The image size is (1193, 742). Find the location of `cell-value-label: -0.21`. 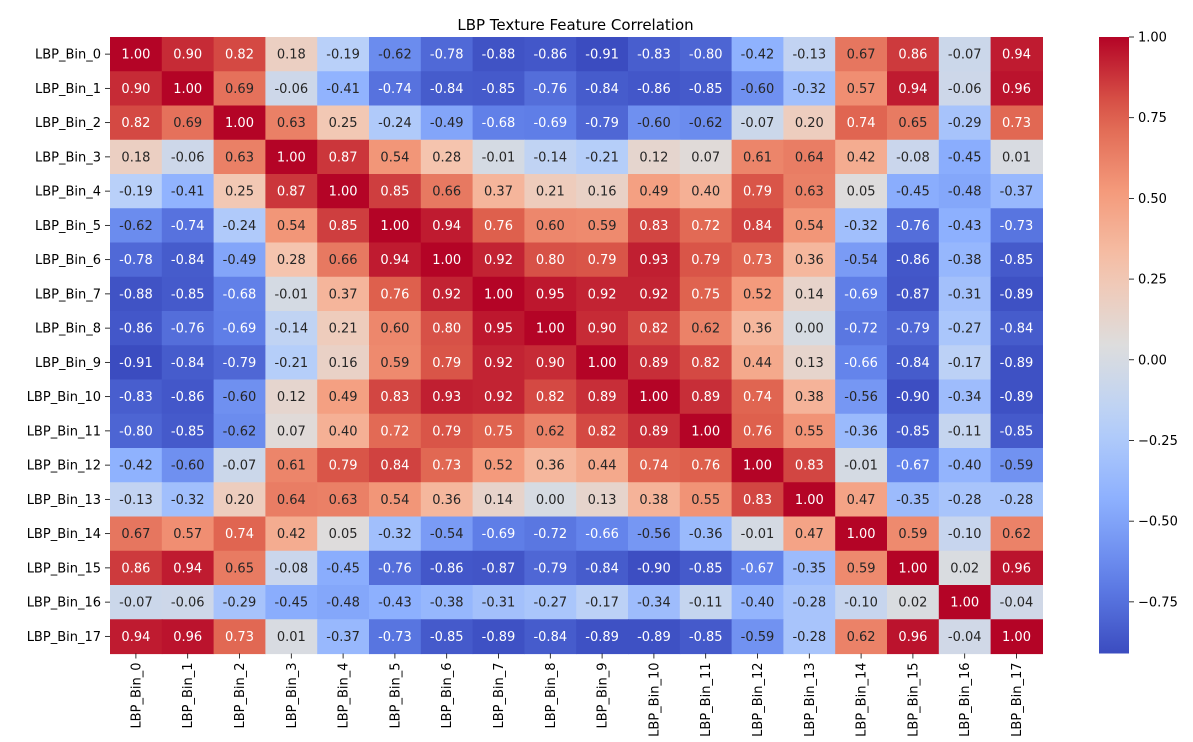

cell-value-label: -0.21 is located at coordinates (602, 157).